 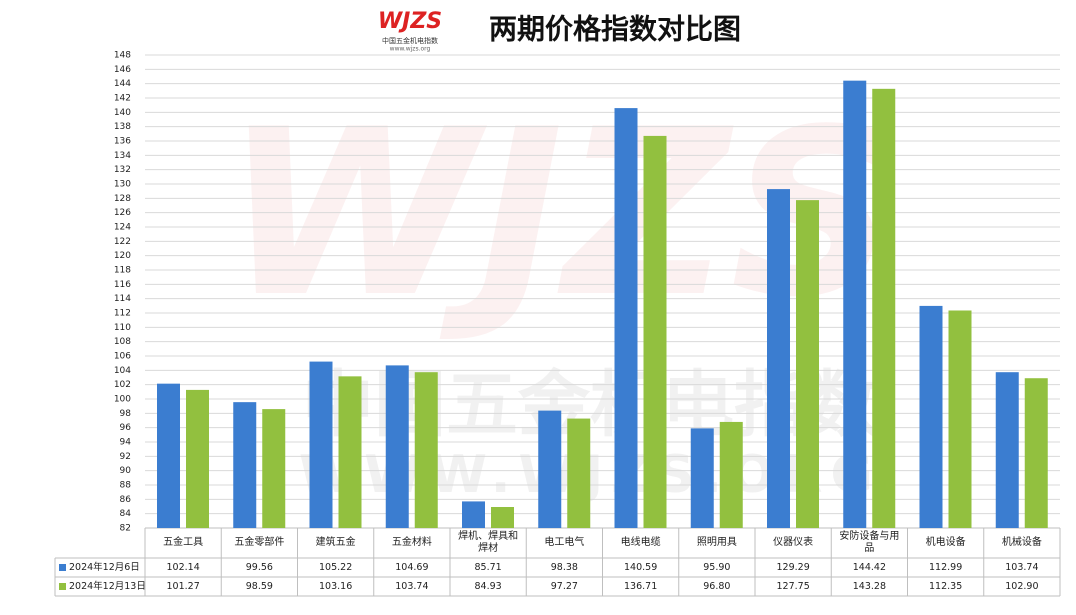 What do you see at coordinates (335, 542) in the screenshot?
I see `category-label: 建筑五金` at bounding box center [335, 542].